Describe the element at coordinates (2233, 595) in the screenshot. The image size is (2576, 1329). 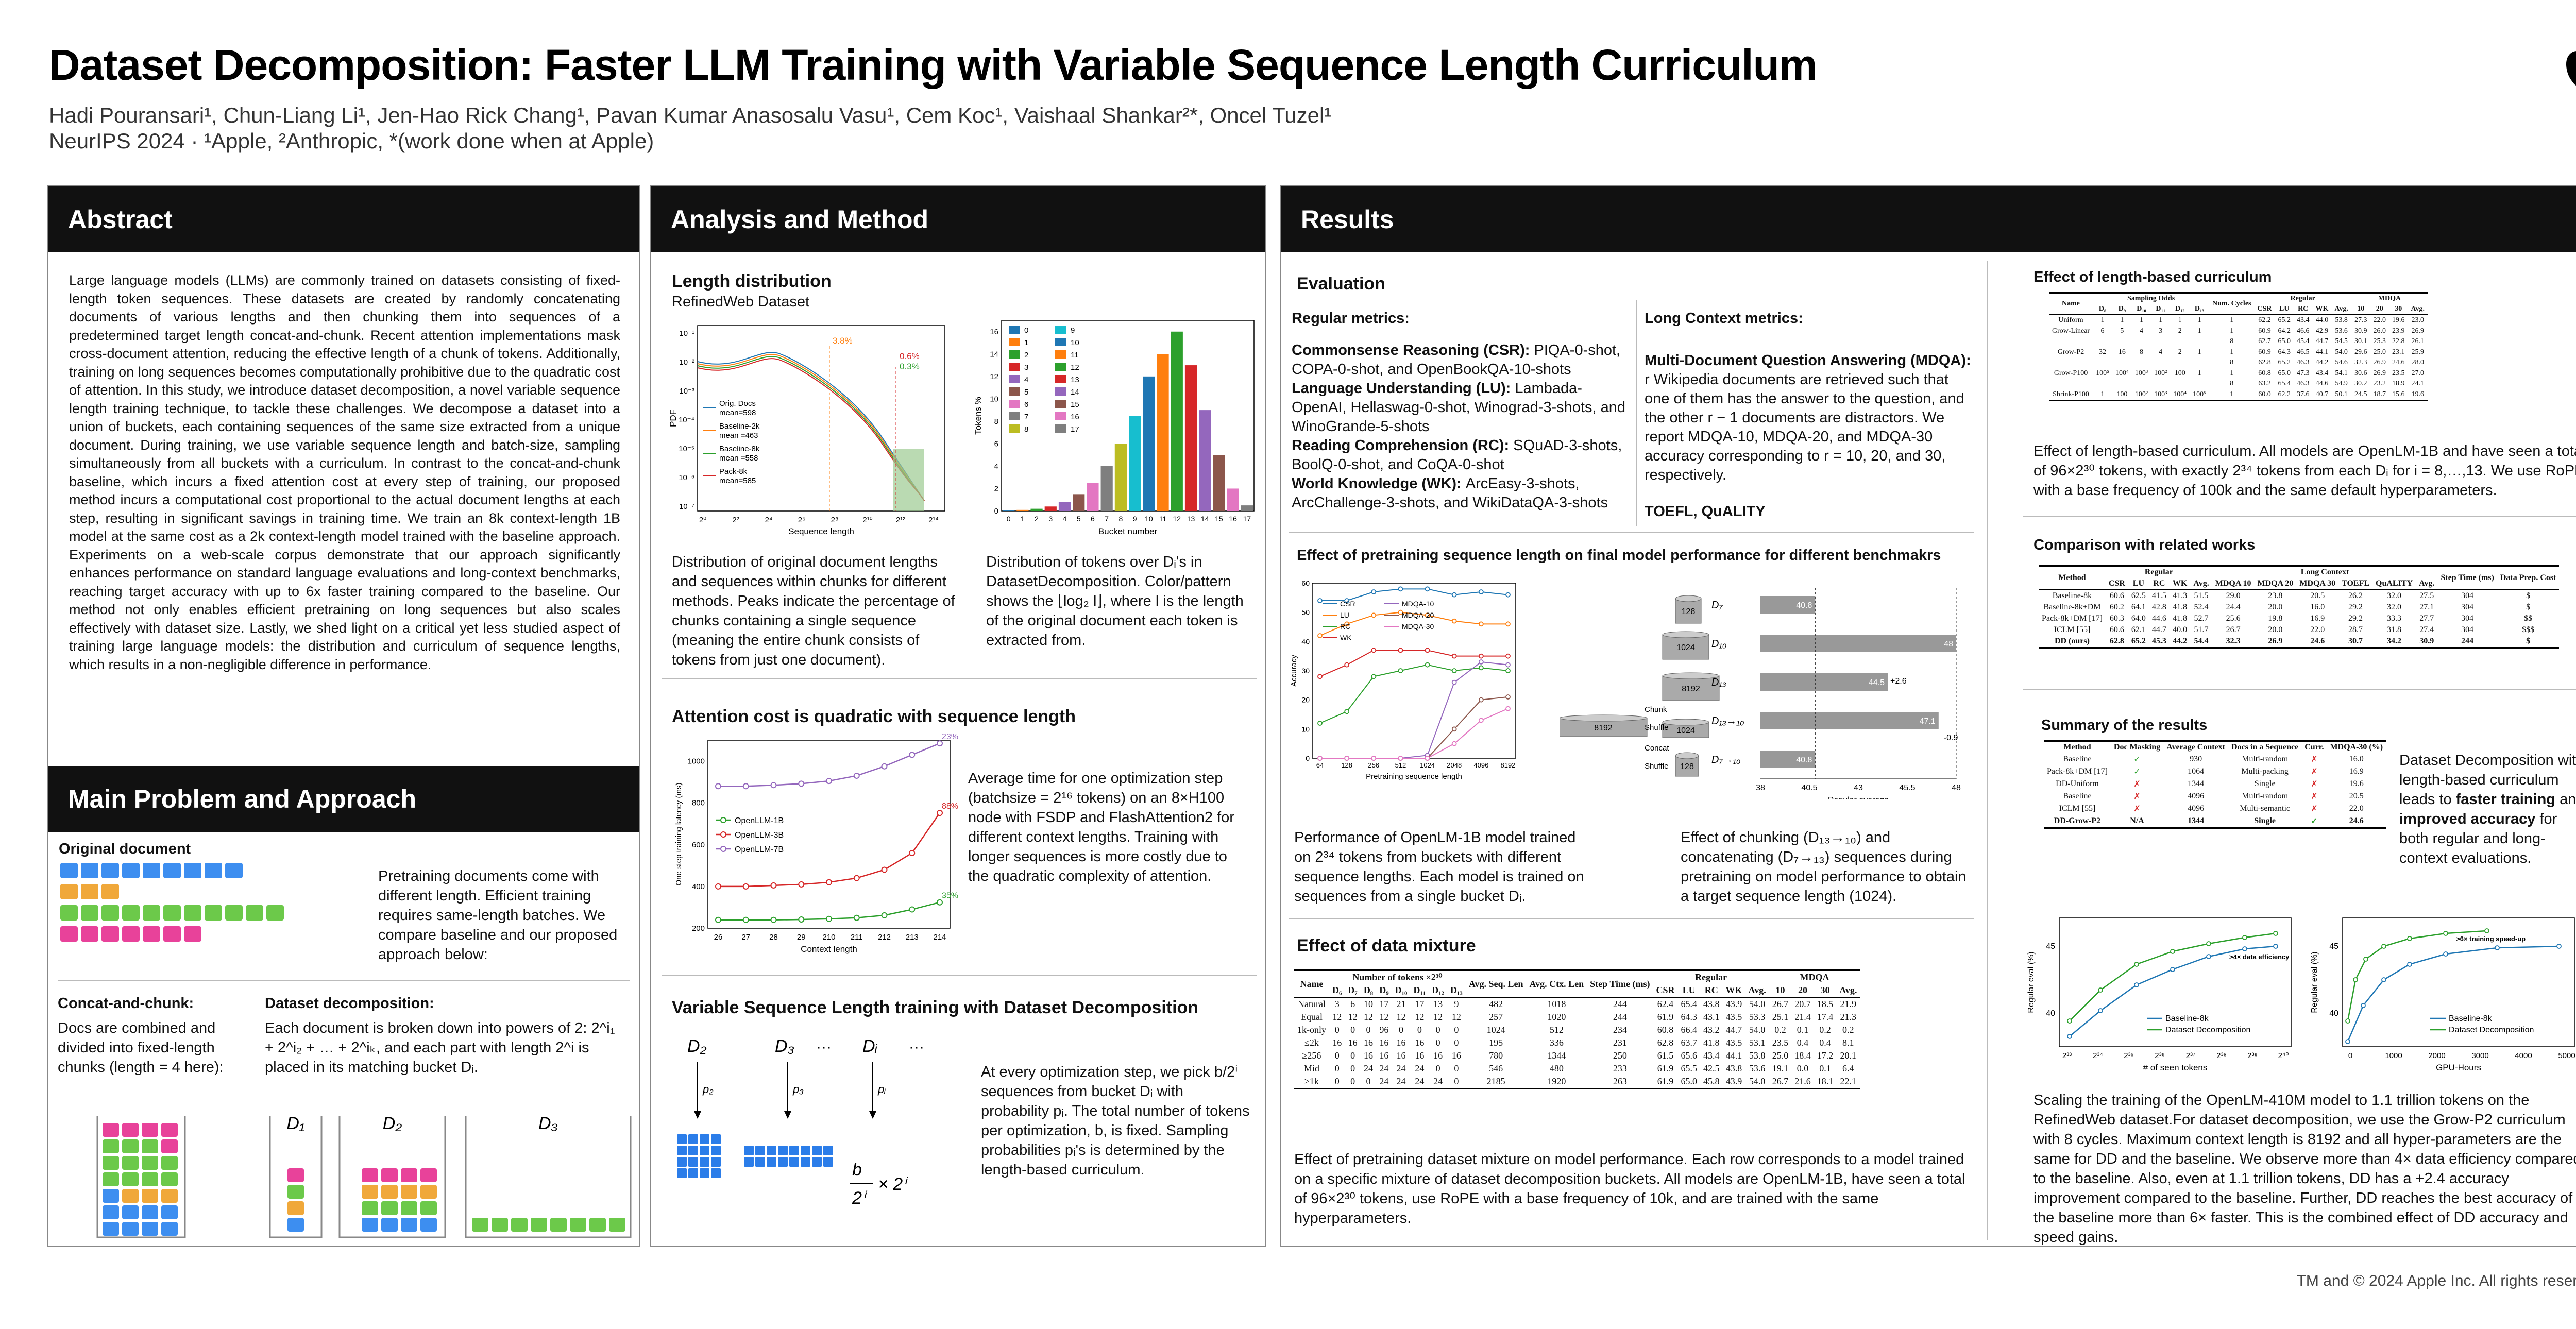
I see `table-cell: 29.0` at that location.